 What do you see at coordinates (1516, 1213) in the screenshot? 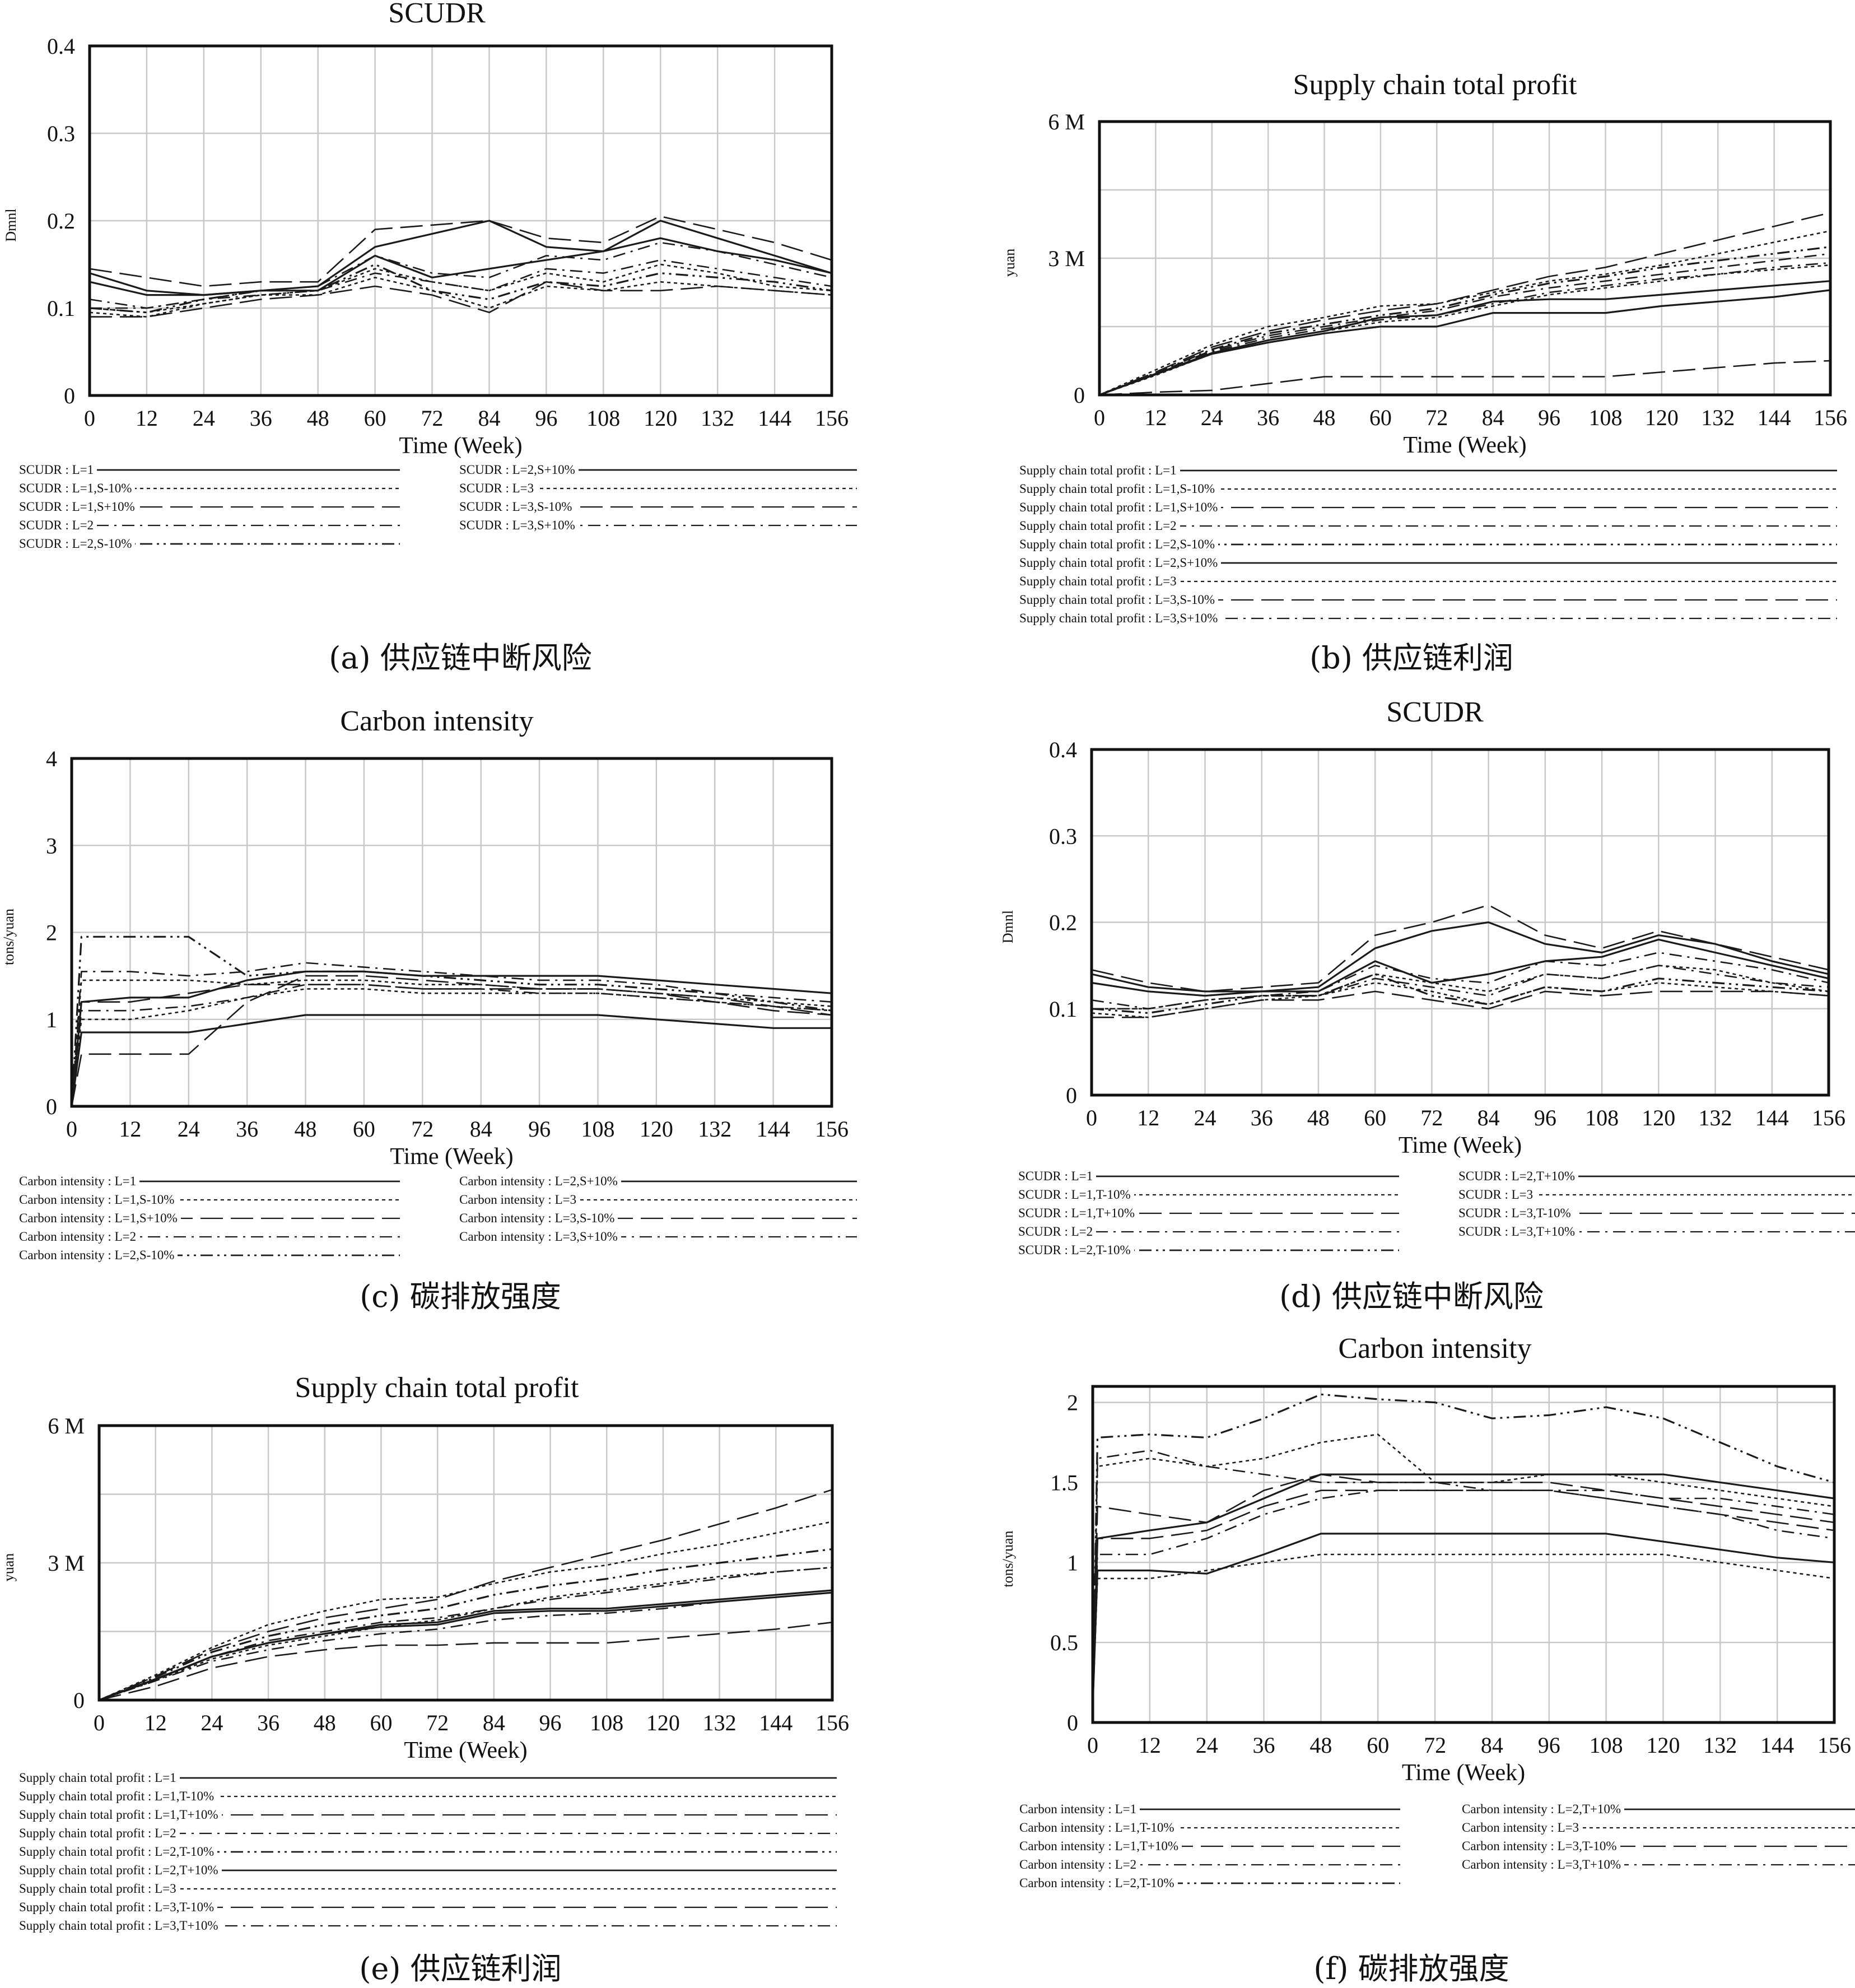
I see `legend-label: SCUDR : L=3,T-10%` at bounding box center [1516, 1213].